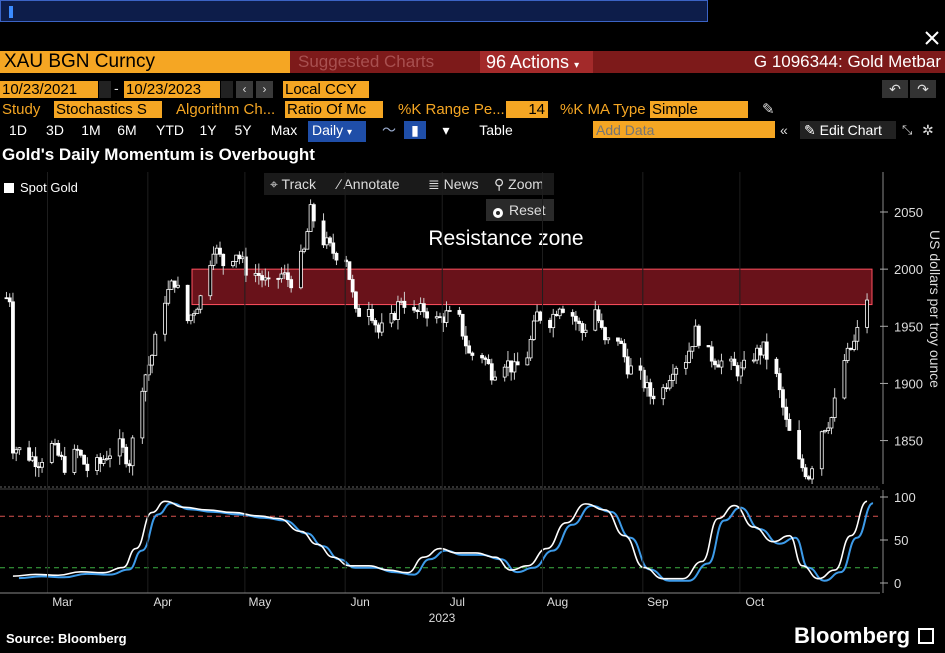 This screenshot has height=653, width=945. I want to click on expand-icon, so click(926, 636).